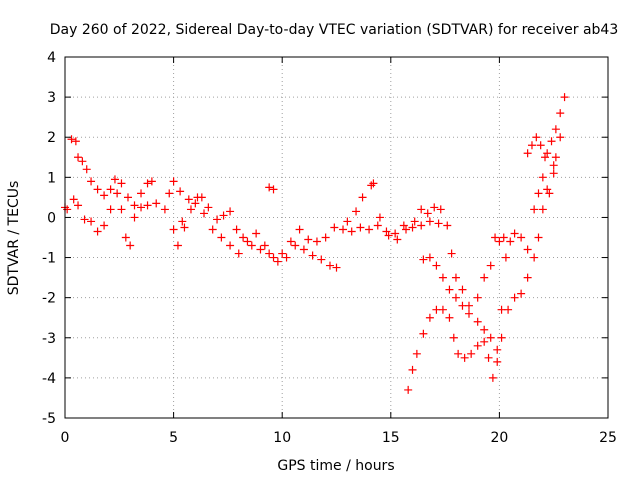 Image resolution: width=640 pixels, height=480 pixels. What do you see at coordinates (499, 438) in the screenshot?
I see `x-tick-label: 20` at bounding box center [499, 438].